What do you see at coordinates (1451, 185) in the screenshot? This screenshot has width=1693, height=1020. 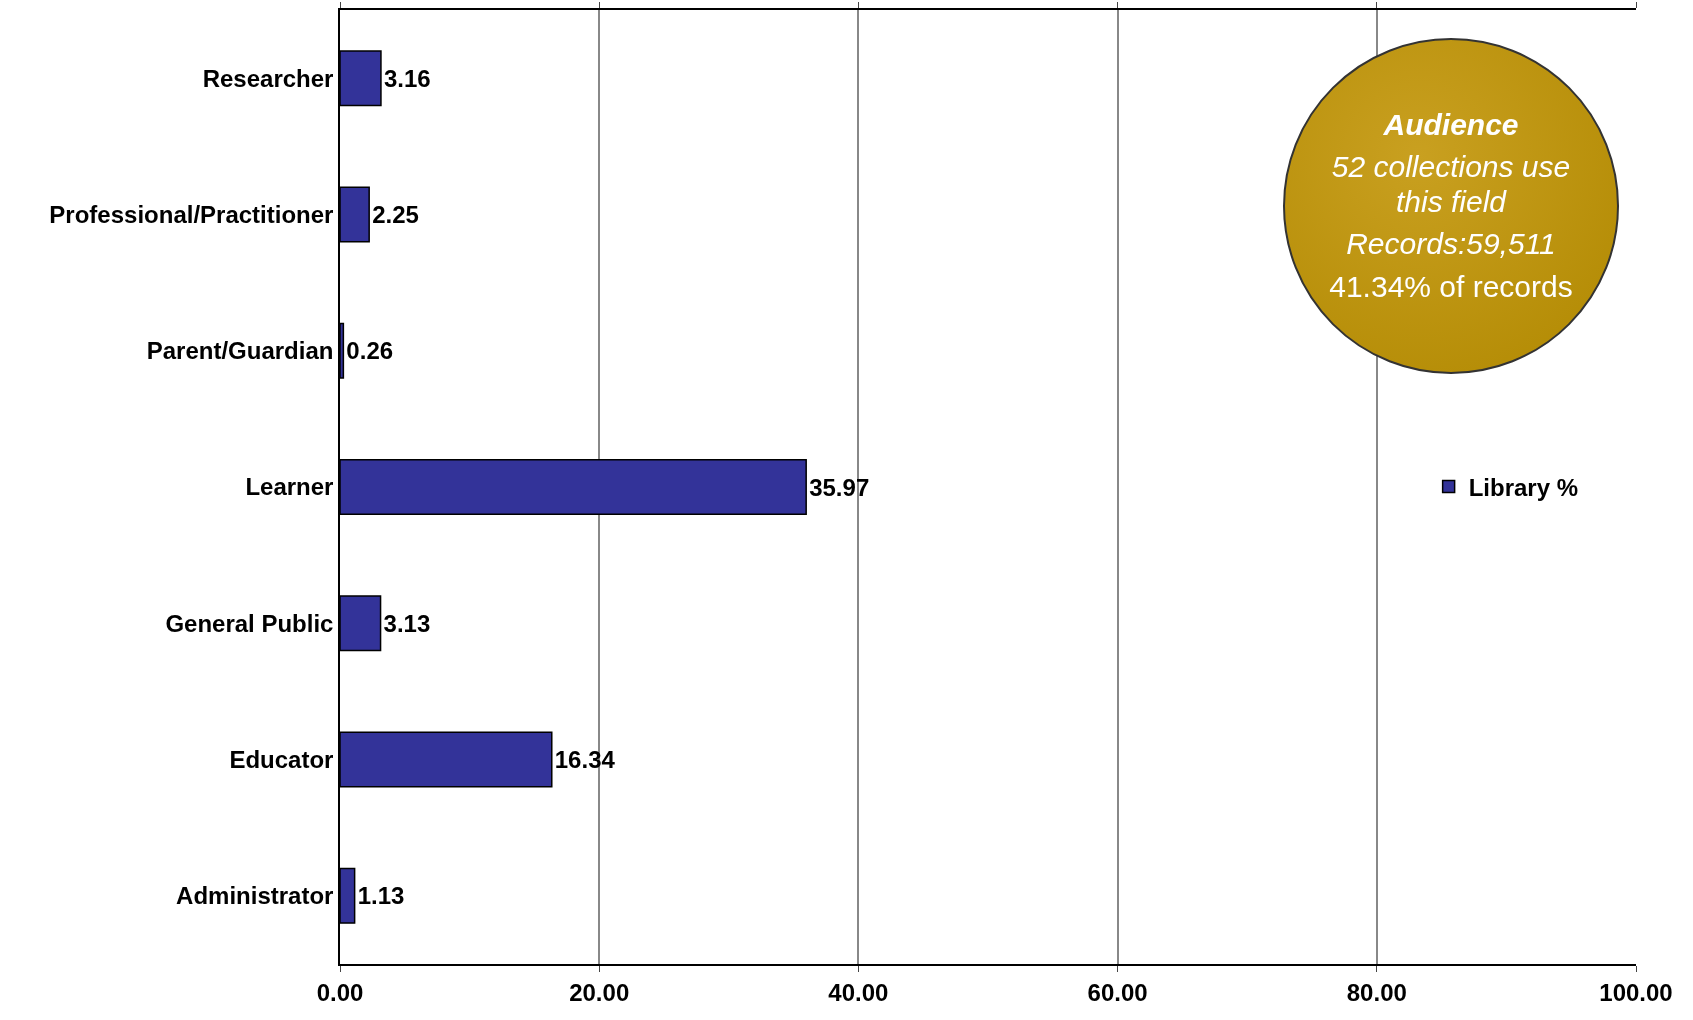 I see `annotation: 52 collections use this field` at bounding box center [1451, 185].